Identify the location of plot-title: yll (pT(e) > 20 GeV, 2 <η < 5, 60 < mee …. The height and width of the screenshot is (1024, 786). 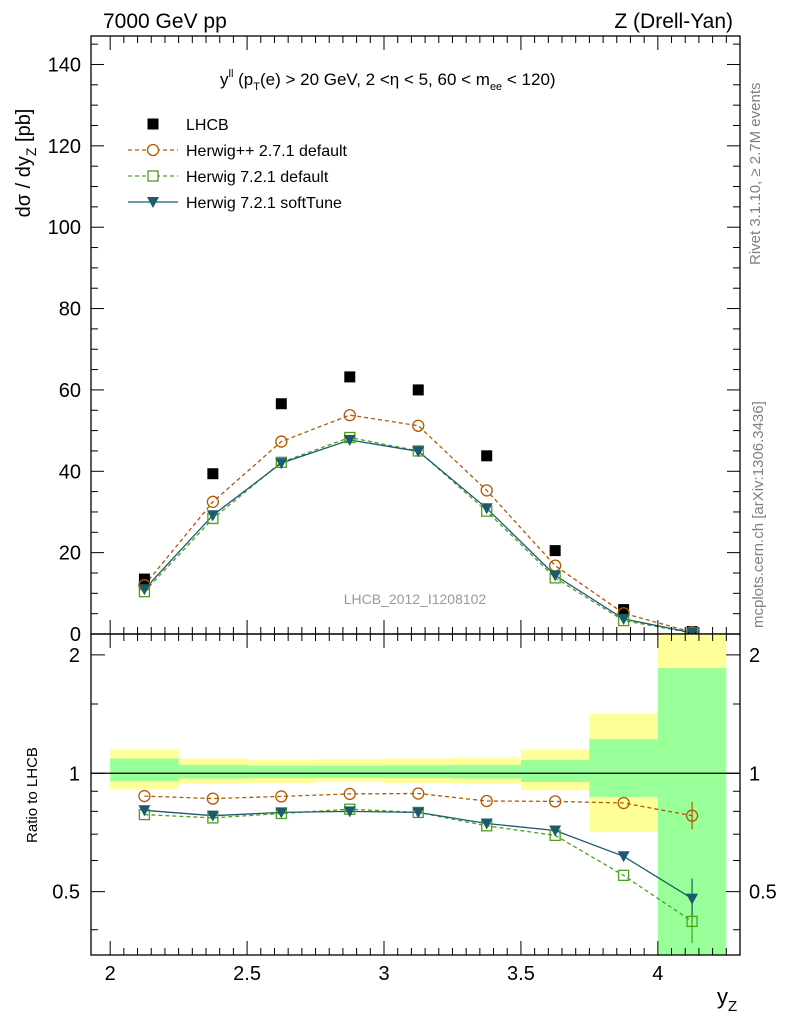
(388, 80).